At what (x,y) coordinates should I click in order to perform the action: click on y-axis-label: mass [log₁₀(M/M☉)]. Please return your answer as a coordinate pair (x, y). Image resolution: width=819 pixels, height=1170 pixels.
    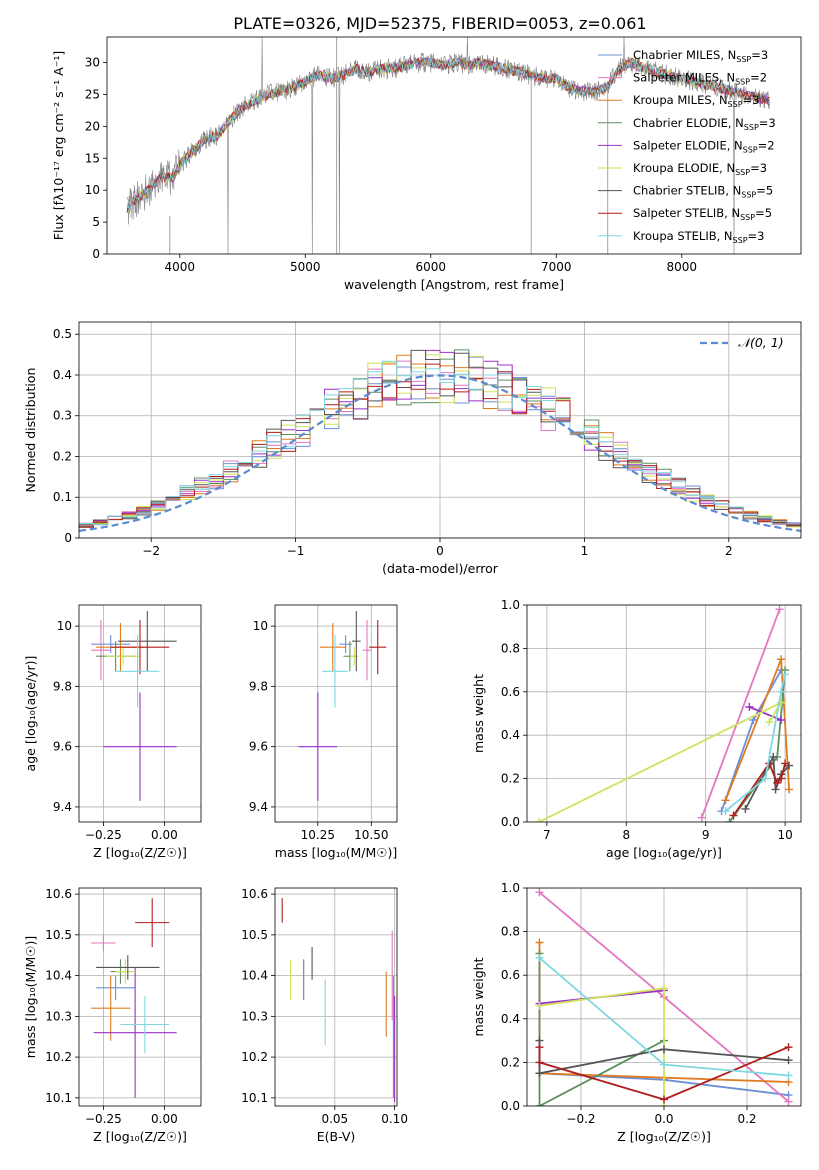
    Looking at the image, I should click on (30, 997).